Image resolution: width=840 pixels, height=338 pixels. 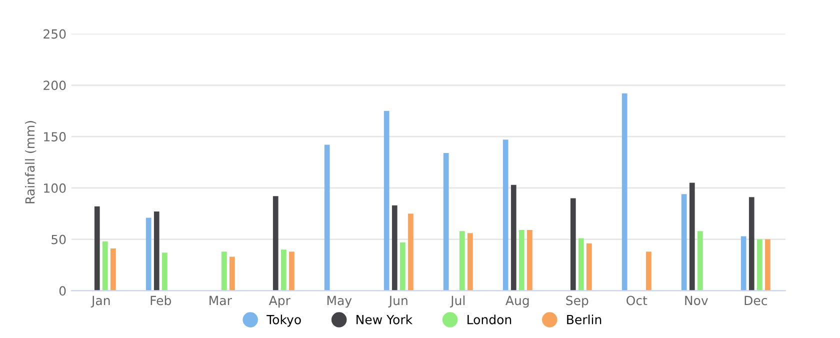 I want to click on x-tick-label: May, so click(x=339, y=302).